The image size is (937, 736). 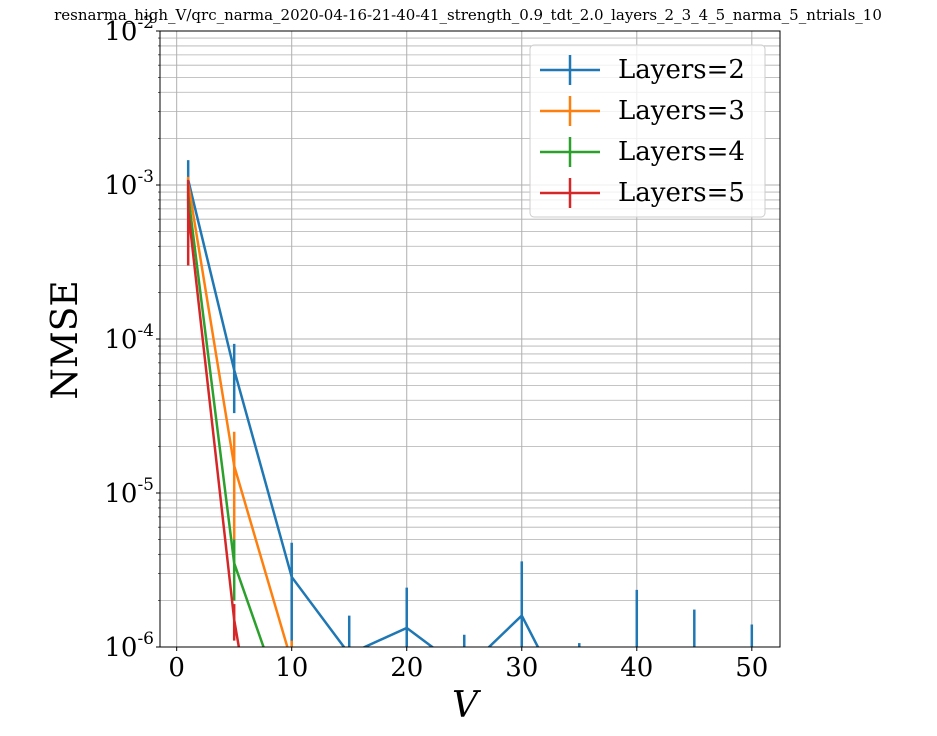 I want to click on legend-box, so click(x=647, y=131).